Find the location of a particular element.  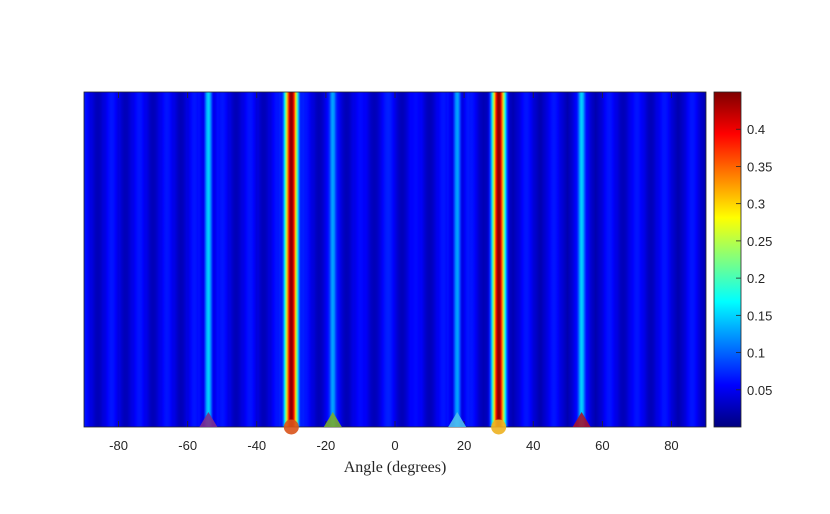

x-tick-label: -20 is located at coordinates (325, 445).